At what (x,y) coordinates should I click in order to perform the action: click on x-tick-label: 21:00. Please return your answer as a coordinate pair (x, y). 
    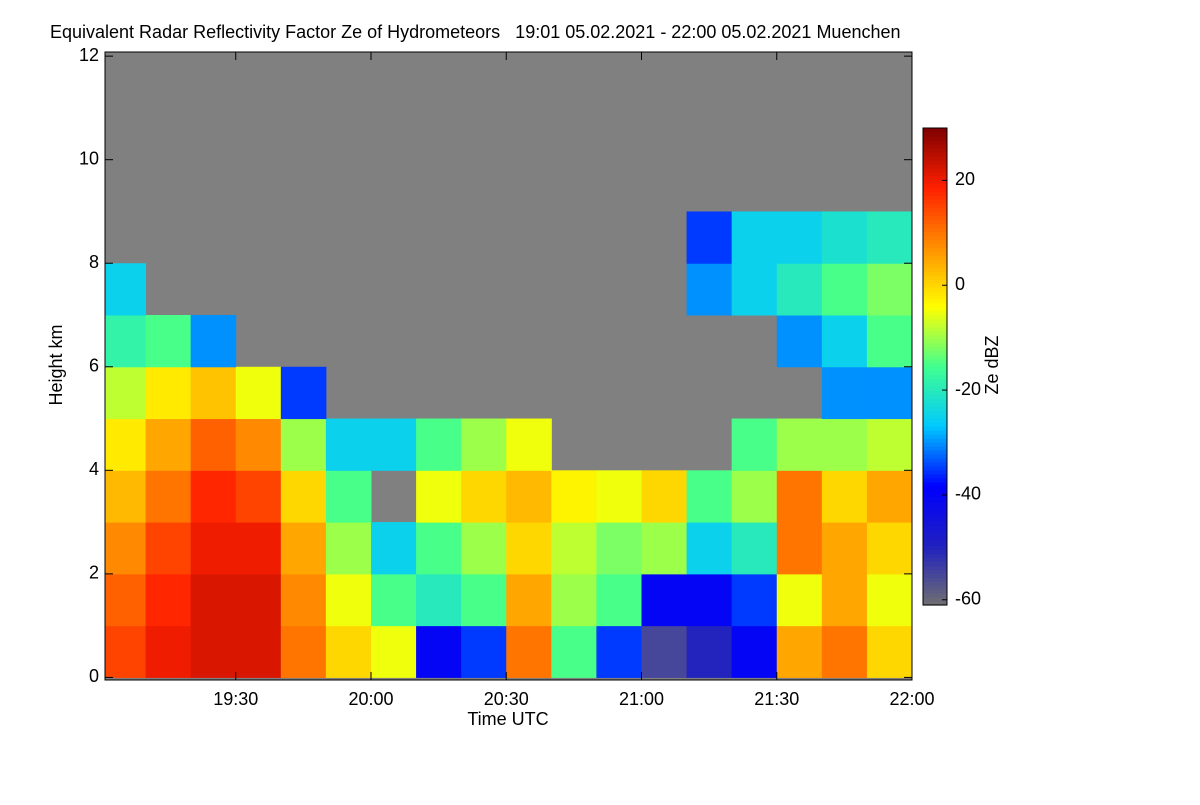
    Looking at the image, I should click on (641, 699).